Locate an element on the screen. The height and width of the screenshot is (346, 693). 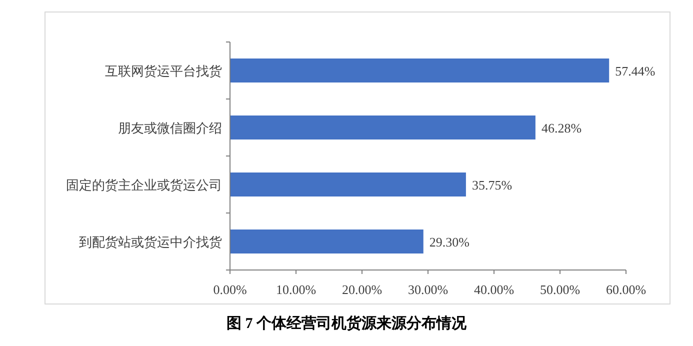
x-tick-label: 40.00% is located at coordinates (494, 289).